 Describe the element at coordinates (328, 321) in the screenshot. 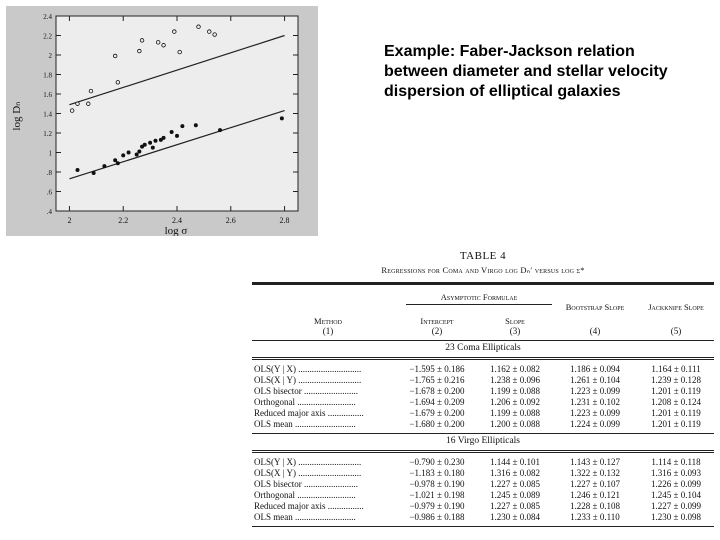

I see `col-header-method: Method` at that location.